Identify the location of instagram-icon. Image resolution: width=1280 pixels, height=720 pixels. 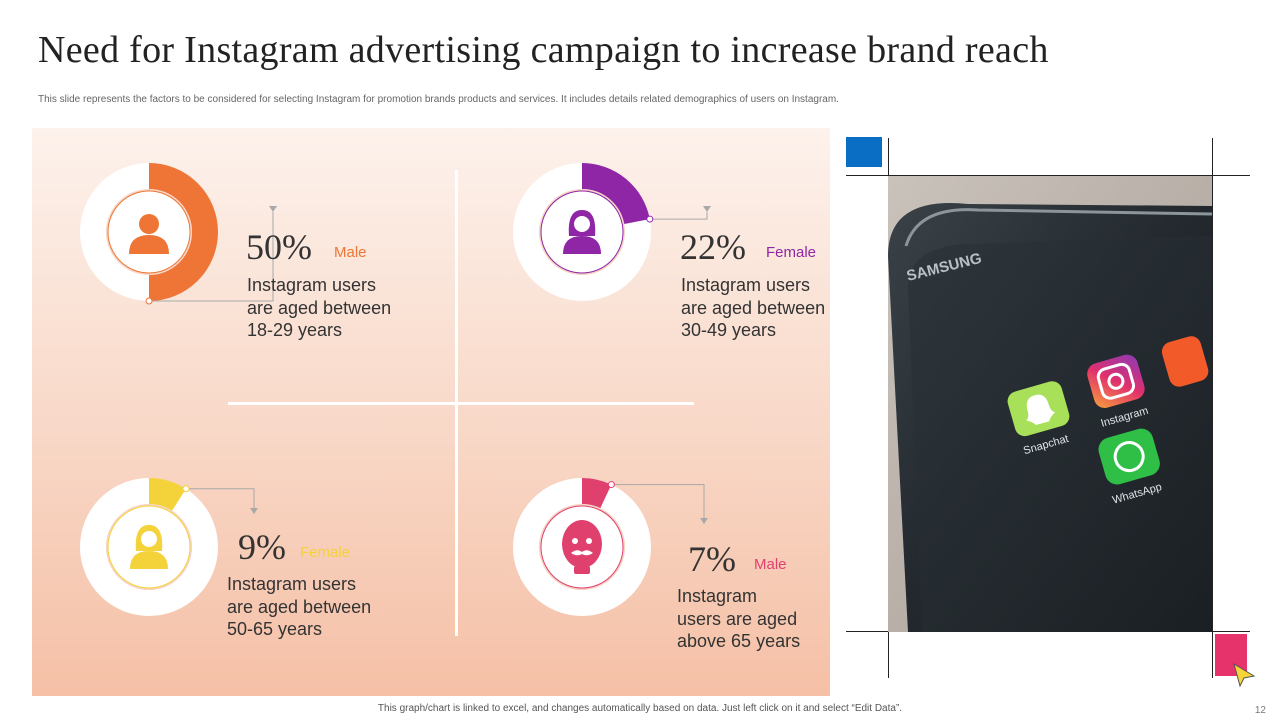
(1116, 381).